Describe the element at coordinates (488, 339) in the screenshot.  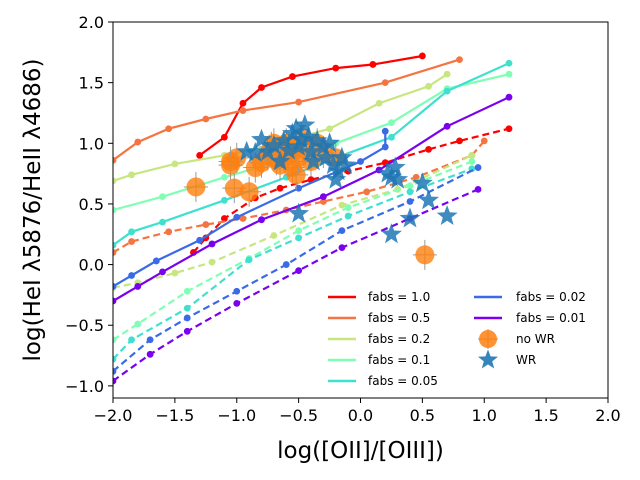
I see `legend-swatch-no-wr` at that location.